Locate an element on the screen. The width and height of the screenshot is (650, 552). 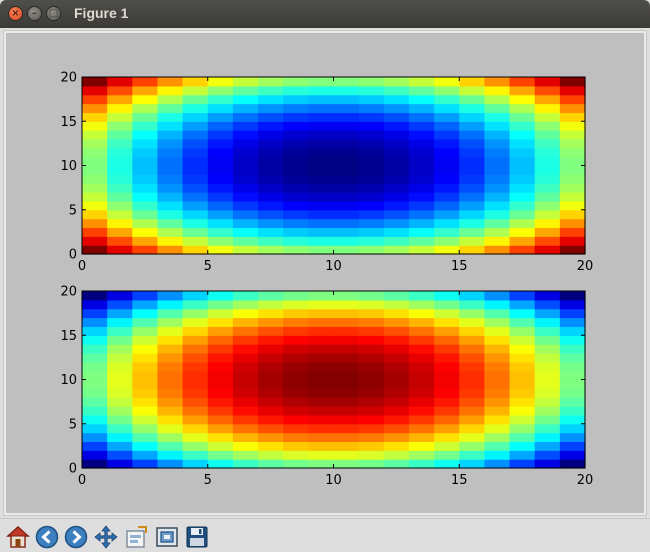
zoom-to-rect-button is located at coordinates (166, 536).